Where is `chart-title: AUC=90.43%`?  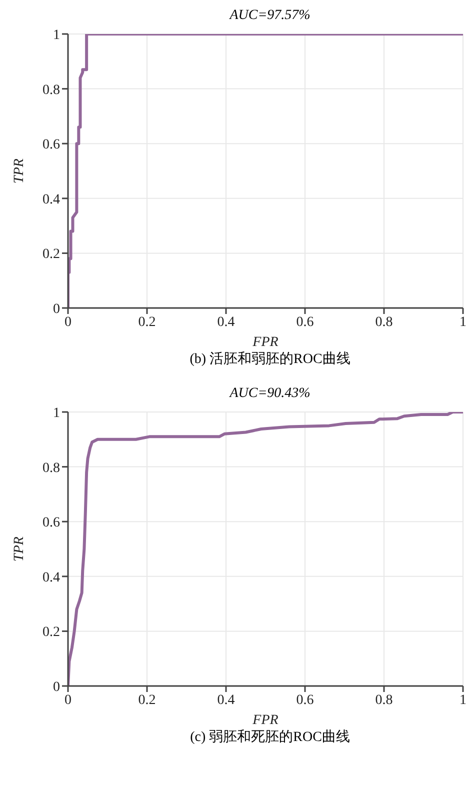 chart-title: AUC=90.43% is located at coordinates (270, 394).